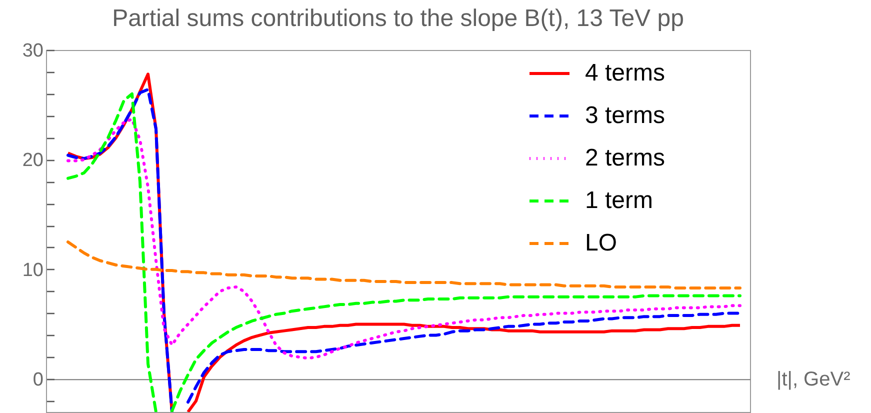  Describe the element at coordinates (619, 200) in the screenshot. I see `legend-label: 1 term` at that location.